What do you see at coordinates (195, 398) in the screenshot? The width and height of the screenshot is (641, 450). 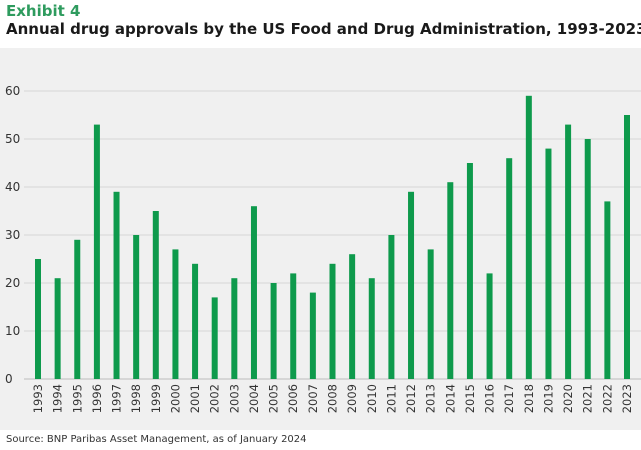 I see `x-tick-label: 2001` at bounding box center [195, 398].